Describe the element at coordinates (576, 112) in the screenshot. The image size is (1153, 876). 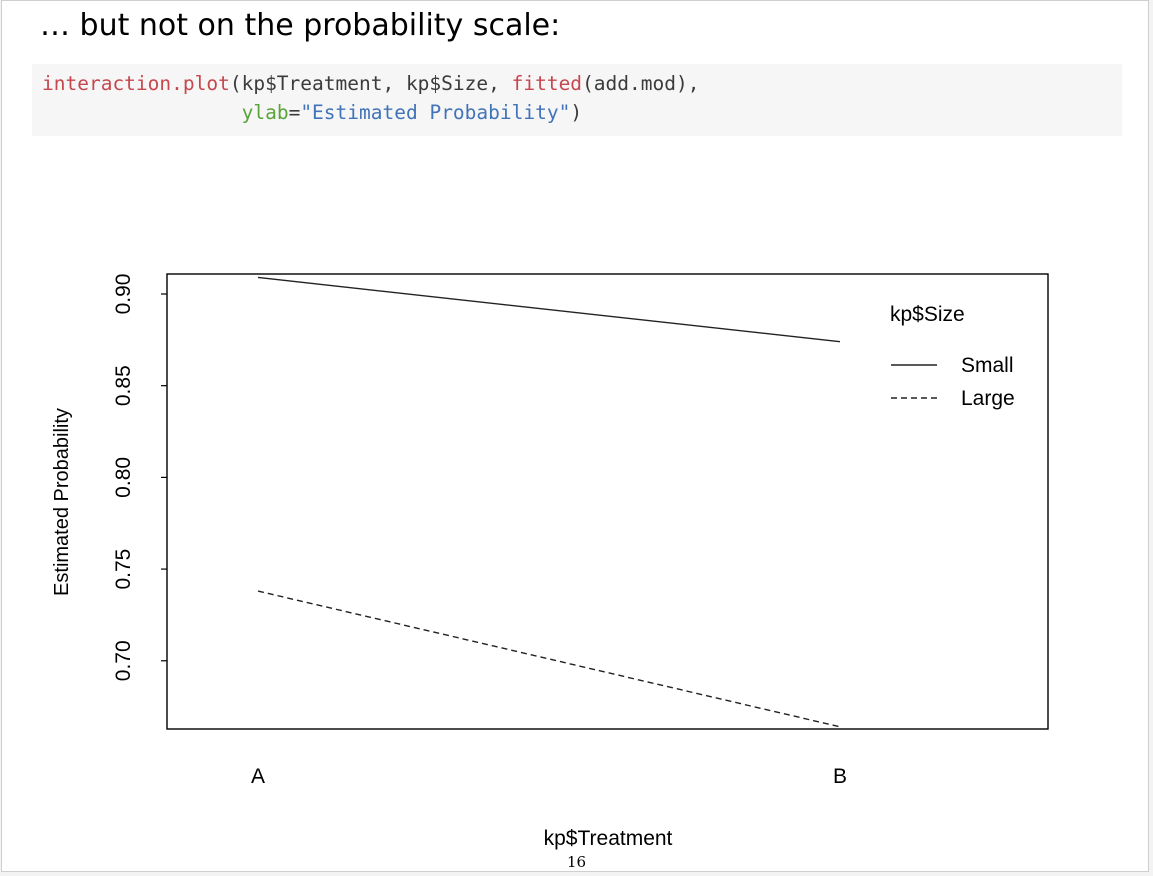
I see `code-token: )` at that location.